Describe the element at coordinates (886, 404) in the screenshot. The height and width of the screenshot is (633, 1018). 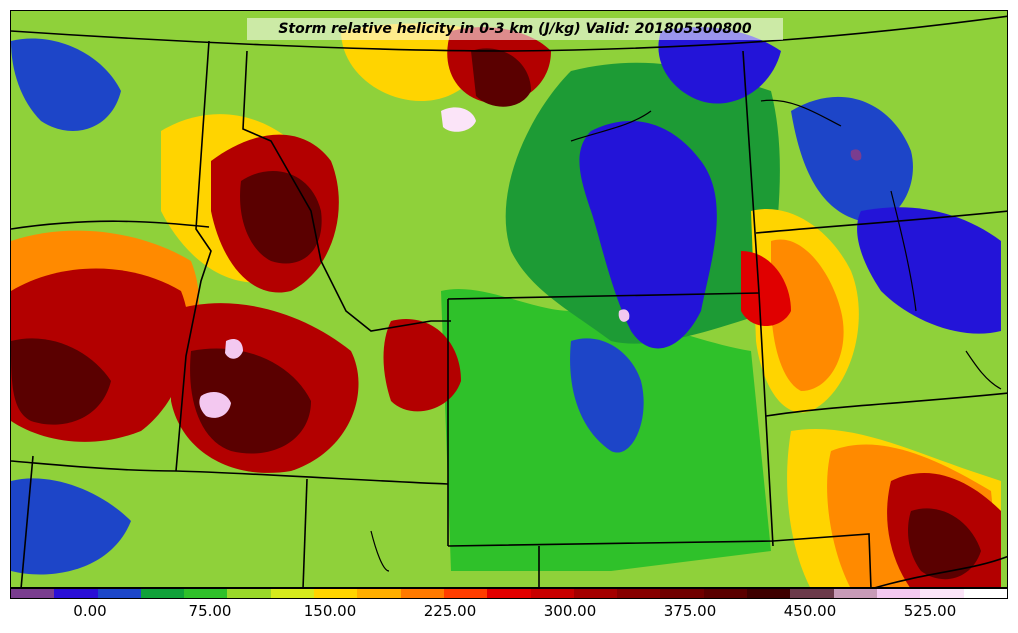
I see `nebraska-kansas-border` at that location.